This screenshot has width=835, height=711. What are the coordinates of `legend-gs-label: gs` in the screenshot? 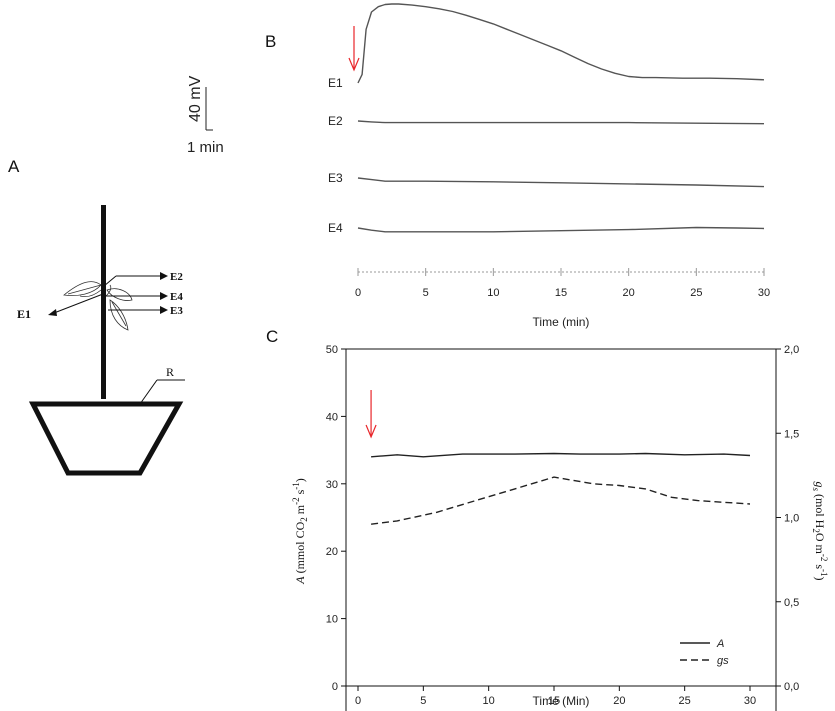 It's located at (723, 661).